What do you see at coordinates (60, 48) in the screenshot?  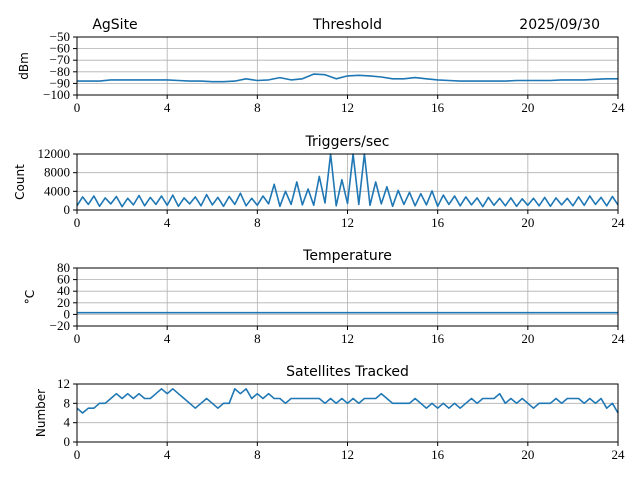 I see `y-tick-label: −60` at bounding box center [60, 48].